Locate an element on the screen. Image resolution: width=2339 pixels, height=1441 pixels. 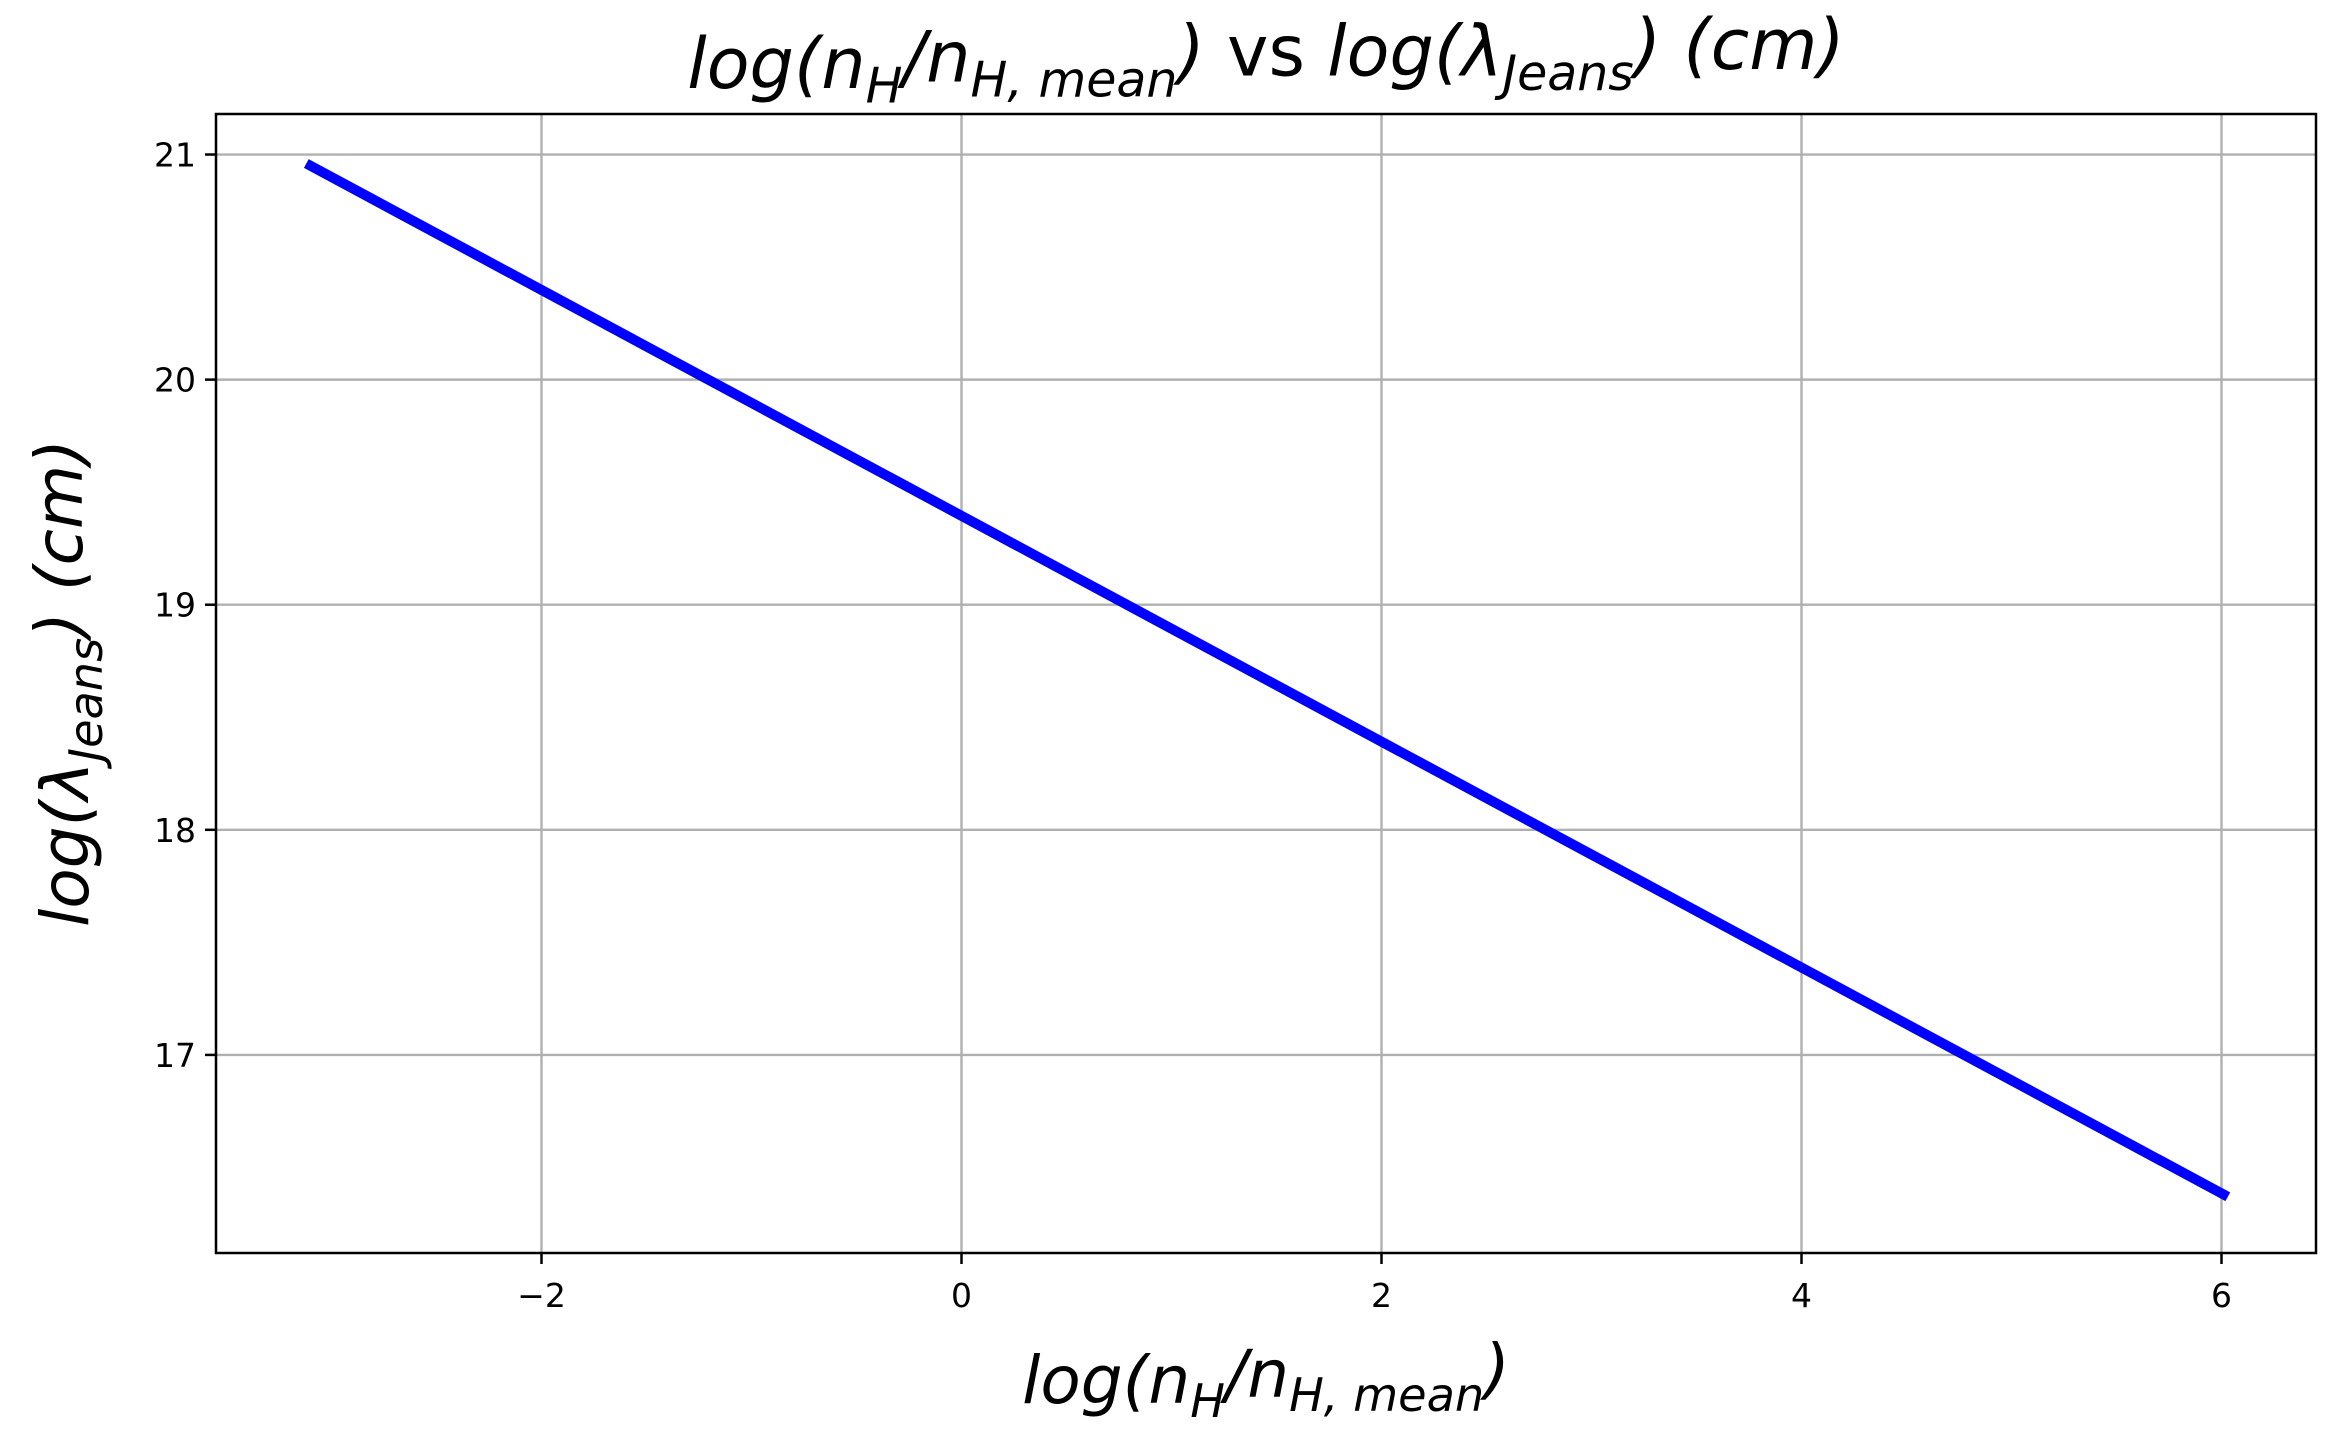
y-tick-label: 19 is located at coordinates (175, 605).